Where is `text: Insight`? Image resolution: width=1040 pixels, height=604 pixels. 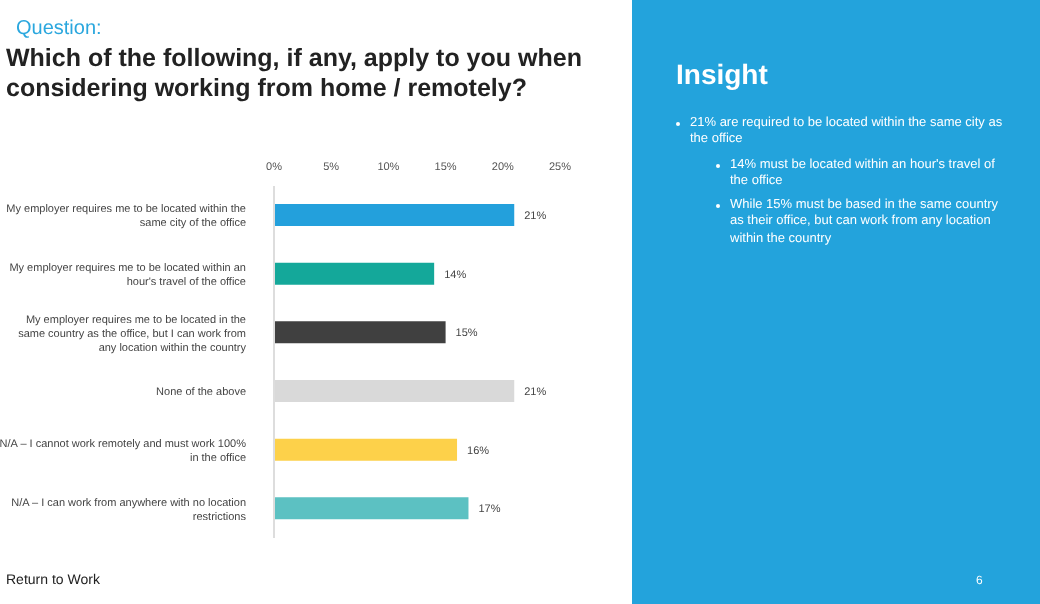
text: Insight is located at coordinates (722, 74).